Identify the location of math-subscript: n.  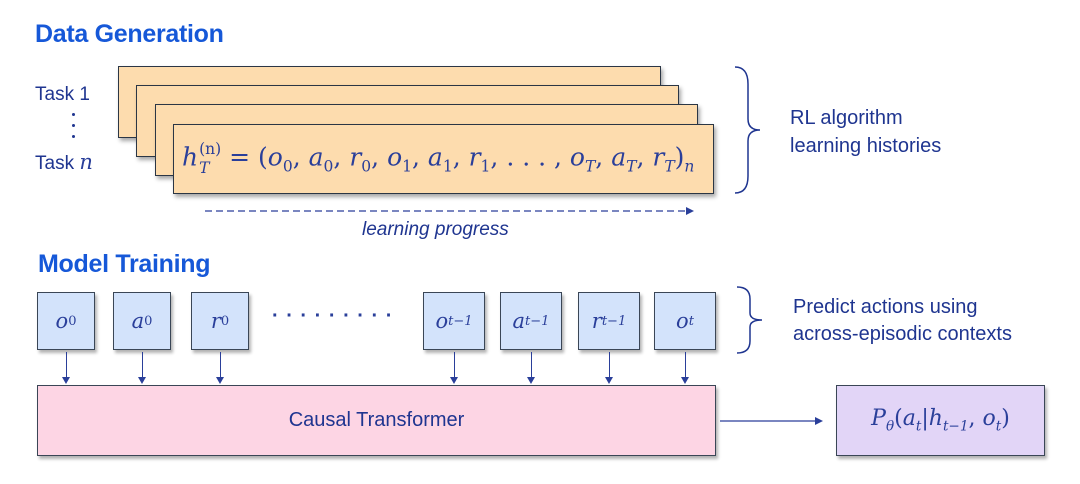
(689, 166).